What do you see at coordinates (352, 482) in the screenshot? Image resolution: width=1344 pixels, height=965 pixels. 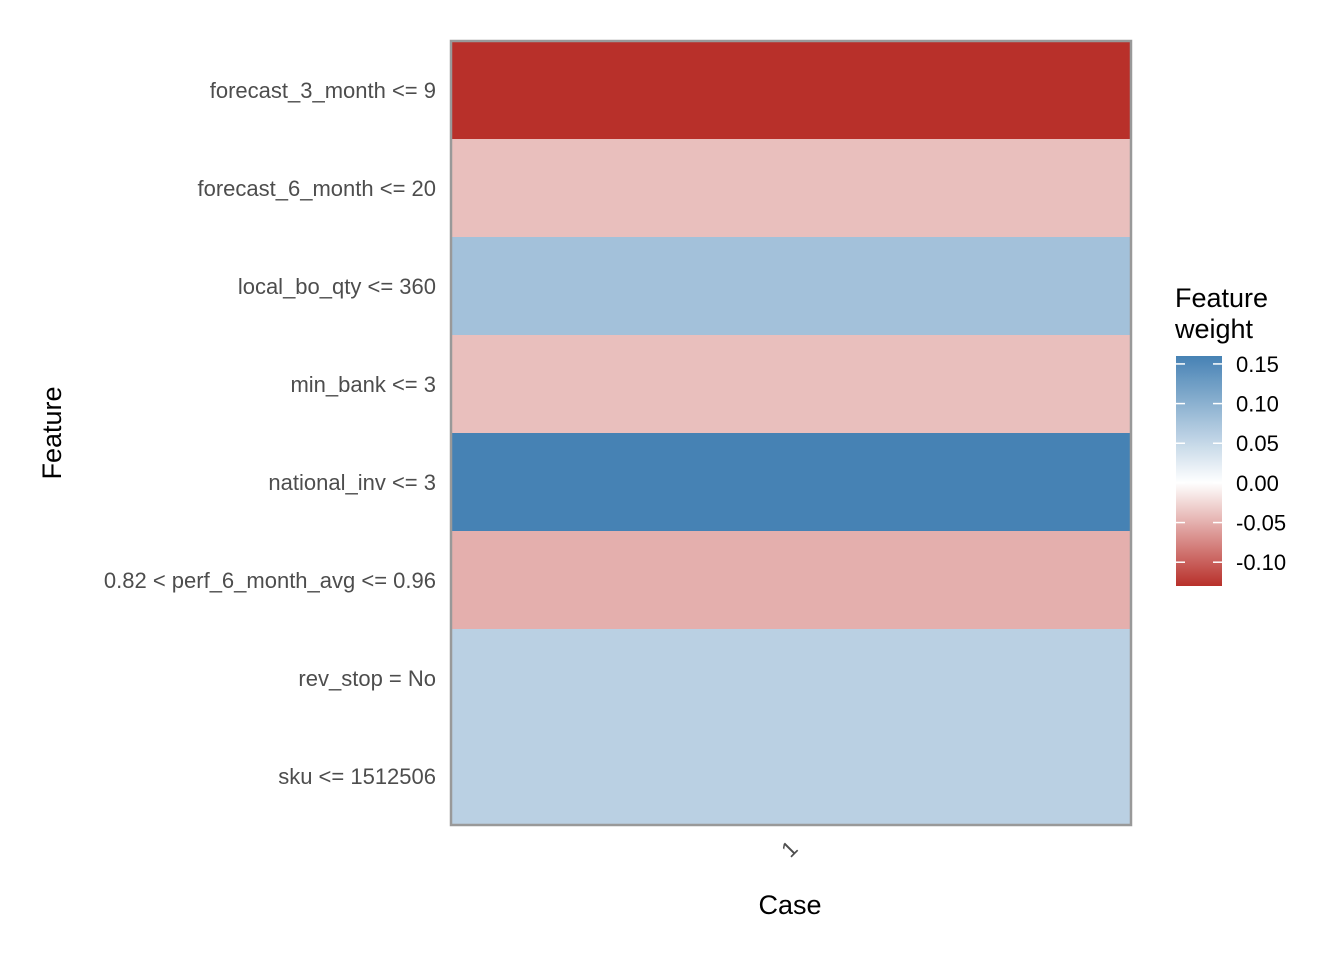 I see `y-tick-label: national_inv <= 3` at bounding box center [352, 482].